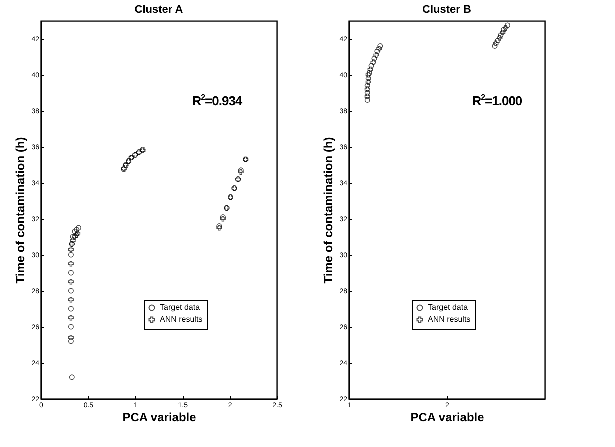 This screenshot has width=615, height=447. What do you see at coordinates (217, 100) in the screenshot?
I see `annotation: R$^{2}$=0.934` at bounding box center [217, 100].